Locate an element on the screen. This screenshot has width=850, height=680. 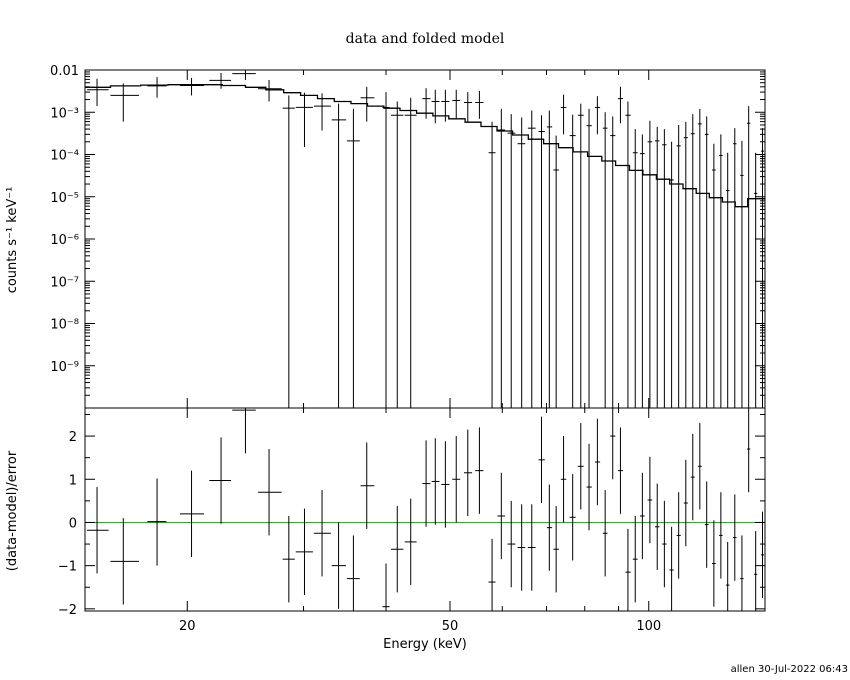
top-y-tick-label: 0.01 is located at coordinates (64, 71).